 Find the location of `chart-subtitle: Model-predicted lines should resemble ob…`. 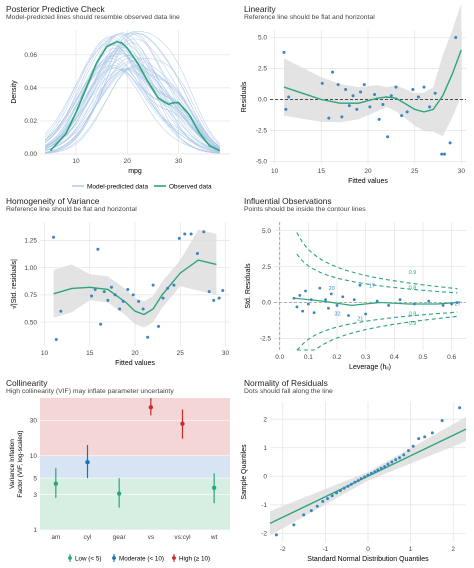

chart-subtitle: Model-predicted lines should resemble ob… is located at coordinates (93, 17).